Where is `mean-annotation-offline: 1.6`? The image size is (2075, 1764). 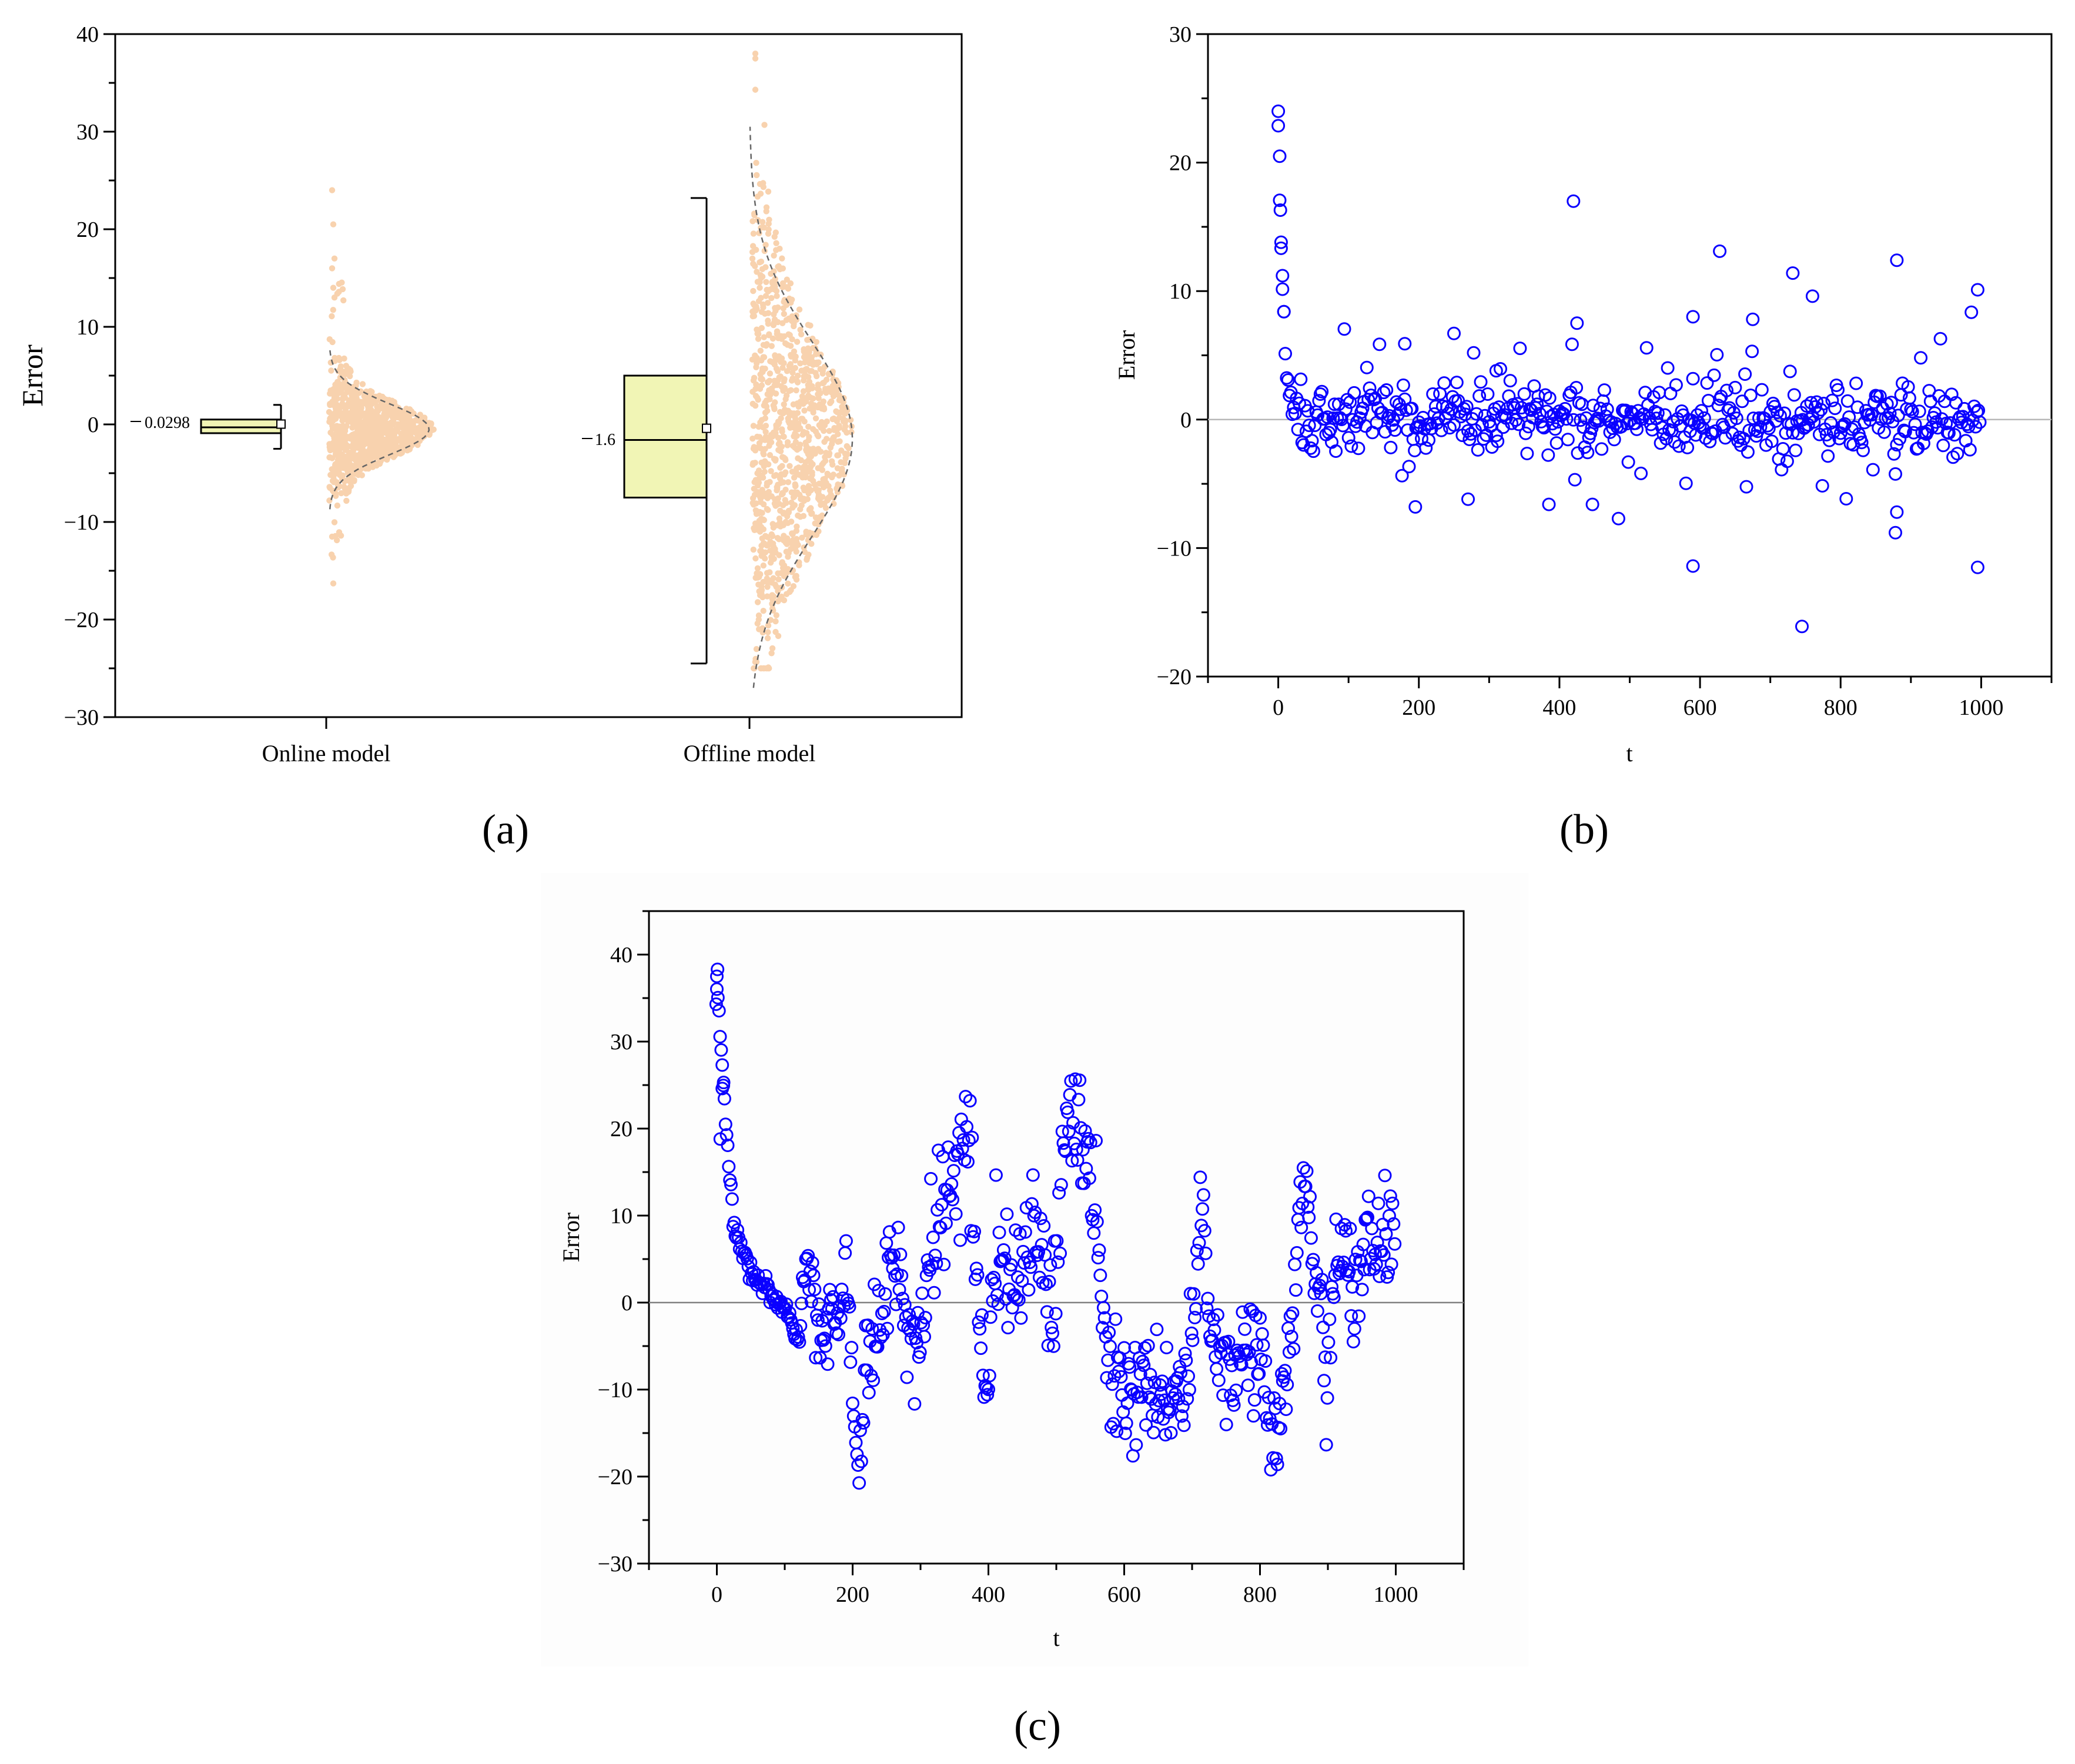
mean-annotation-offline: 1.6 is located at coordinates (598, 440).